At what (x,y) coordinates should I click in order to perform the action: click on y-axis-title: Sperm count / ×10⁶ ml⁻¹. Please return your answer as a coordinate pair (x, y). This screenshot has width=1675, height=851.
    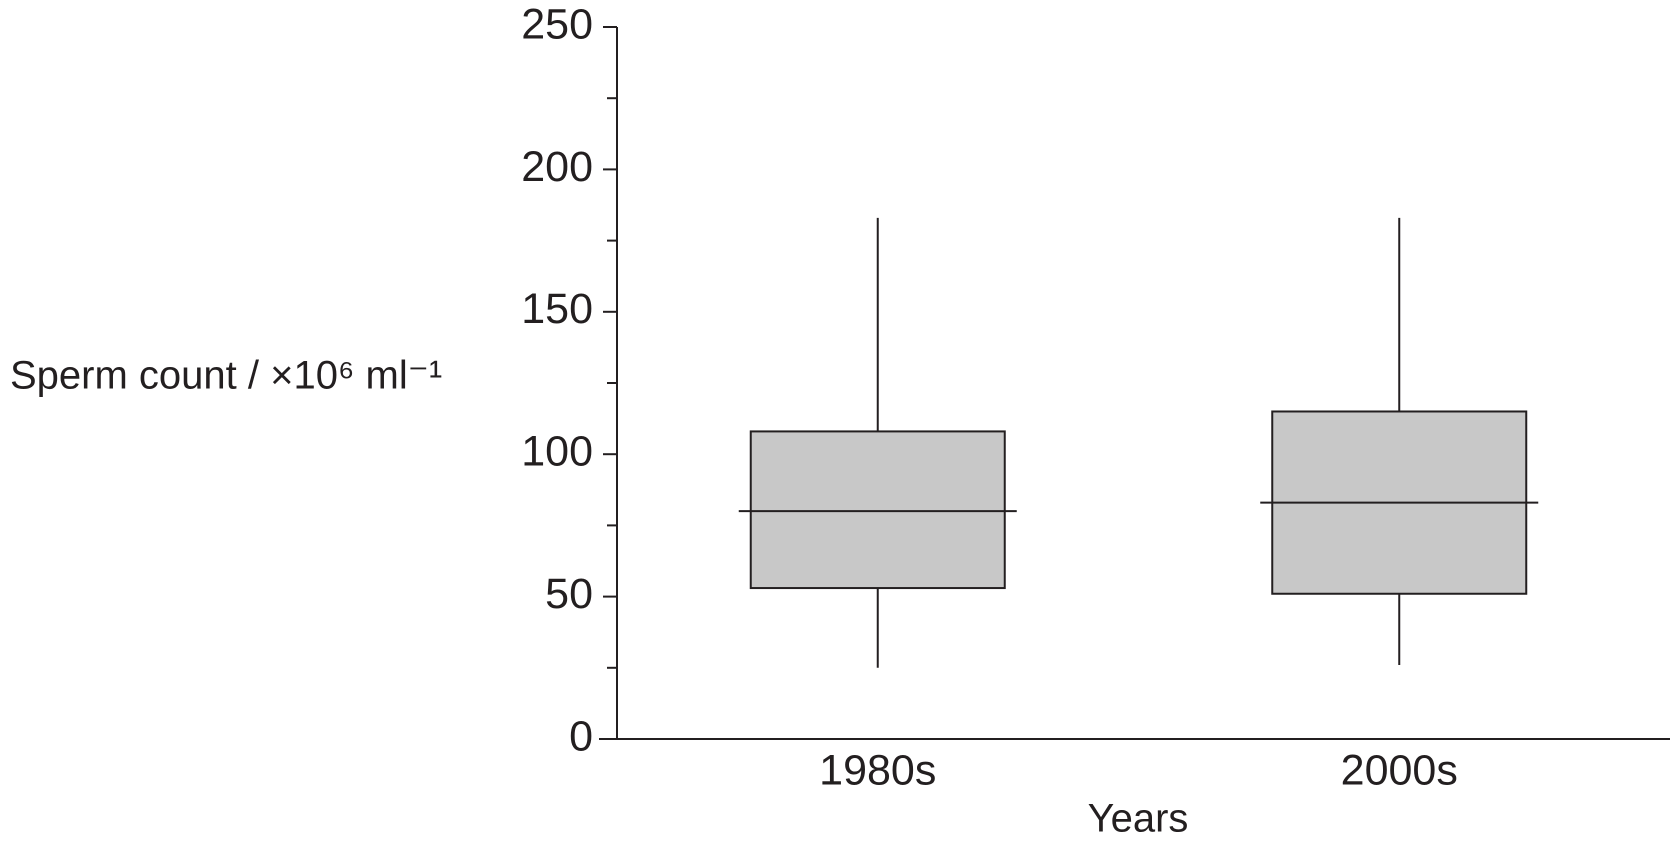
    Looking at the image, I should click on (226, 376).